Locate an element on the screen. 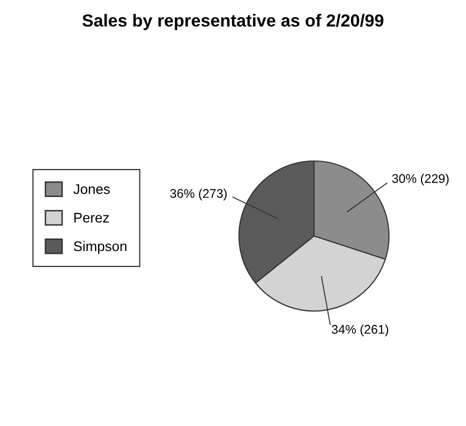 Image resolution: width=466 pixels, height=426 pixels. chart-title: Sales by representative as of 2/20/99 is located at coordinates (233, 22).